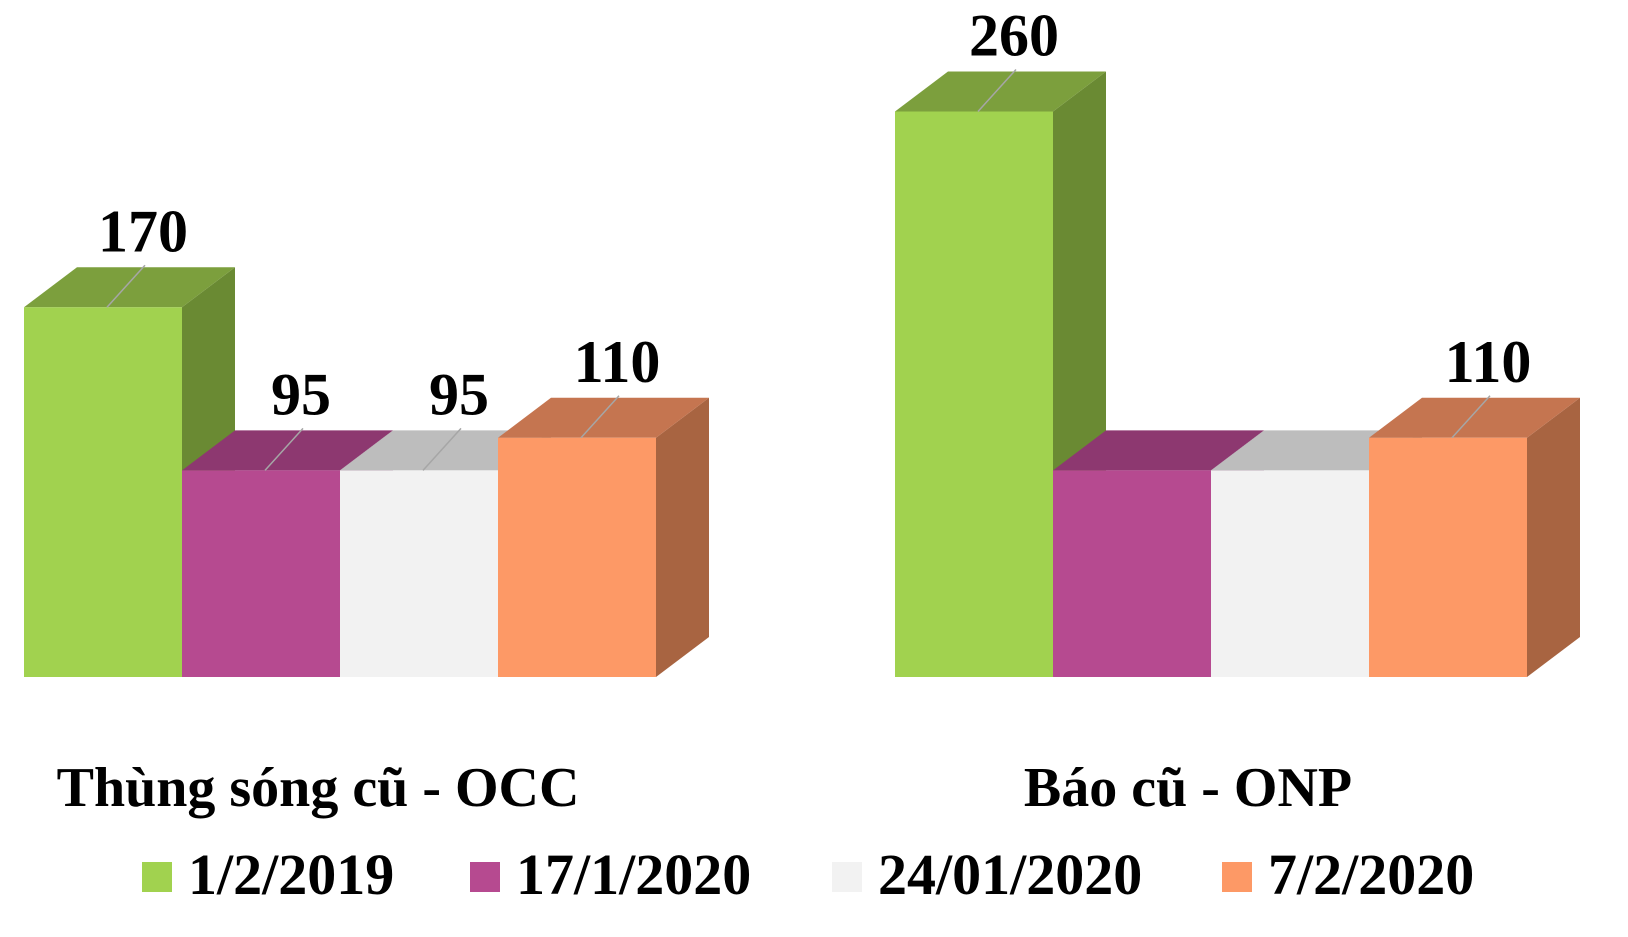 This screenshot has height=937, width=1628. Describe the element at coordinates (1371, 874) in the screenshot. I see `legend-label: 7/2/2020` at that location.